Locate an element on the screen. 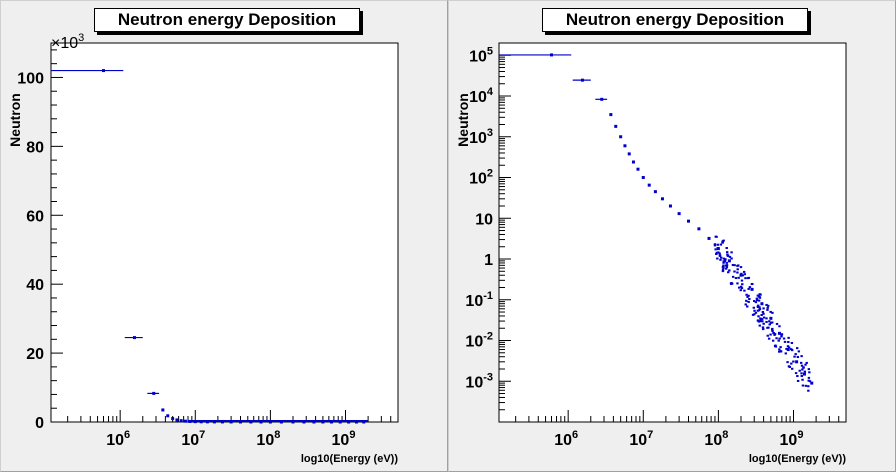 This screenshot has width=896, height=473. y-tick-label: 40 is located at coordinates (35, 285).